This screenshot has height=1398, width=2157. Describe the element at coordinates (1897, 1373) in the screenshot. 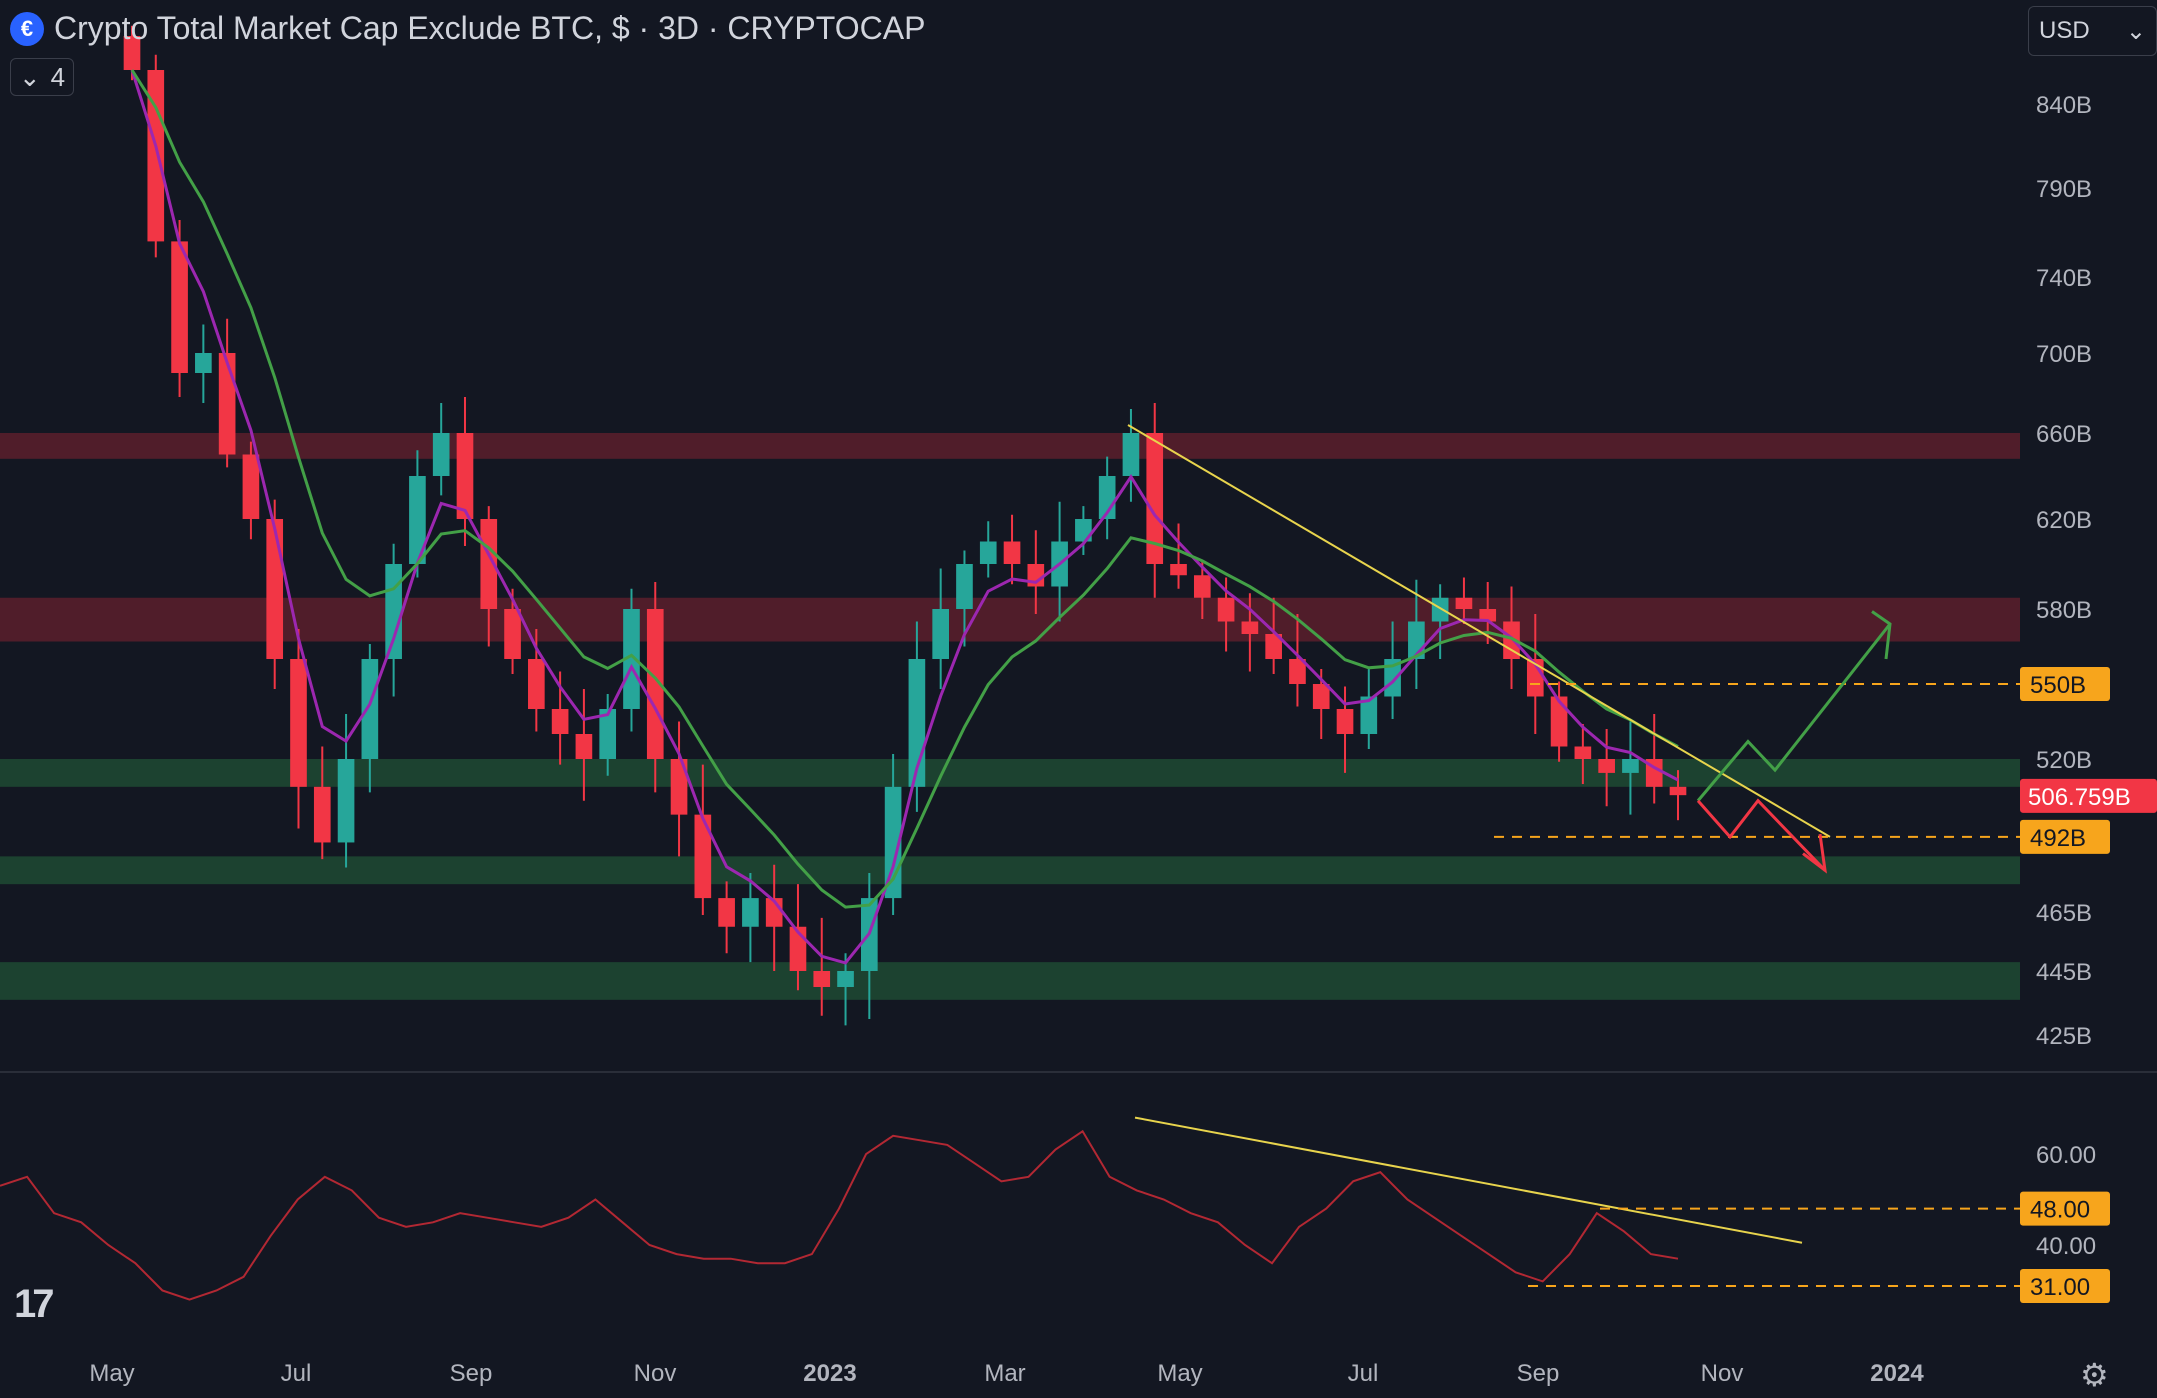

I see `time-axis-label: 2024` at that location.